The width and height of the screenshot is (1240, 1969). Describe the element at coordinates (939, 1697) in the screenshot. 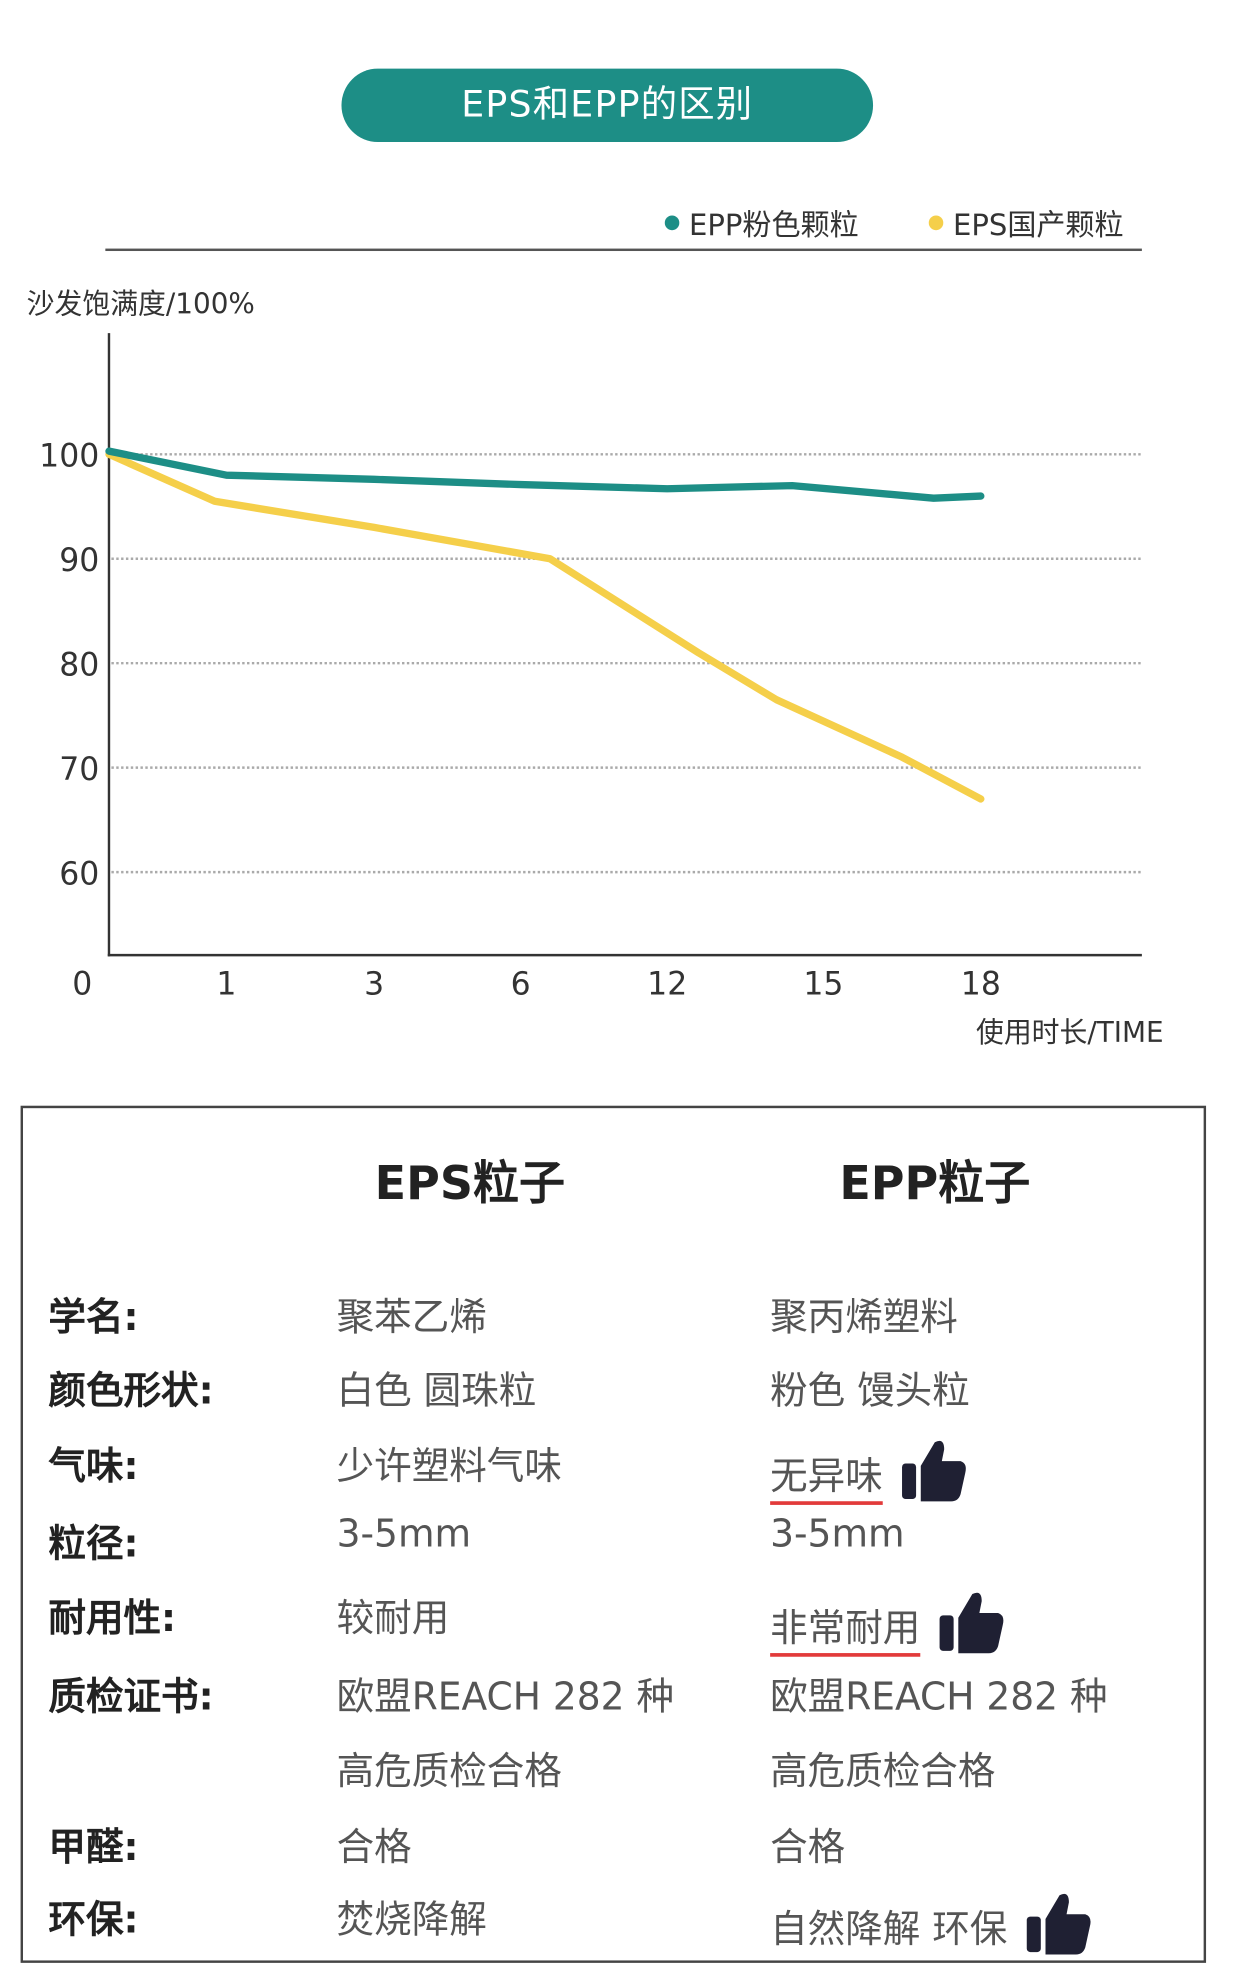

I see `epp-value-text: 欧盟REACH 282 种` at that location.